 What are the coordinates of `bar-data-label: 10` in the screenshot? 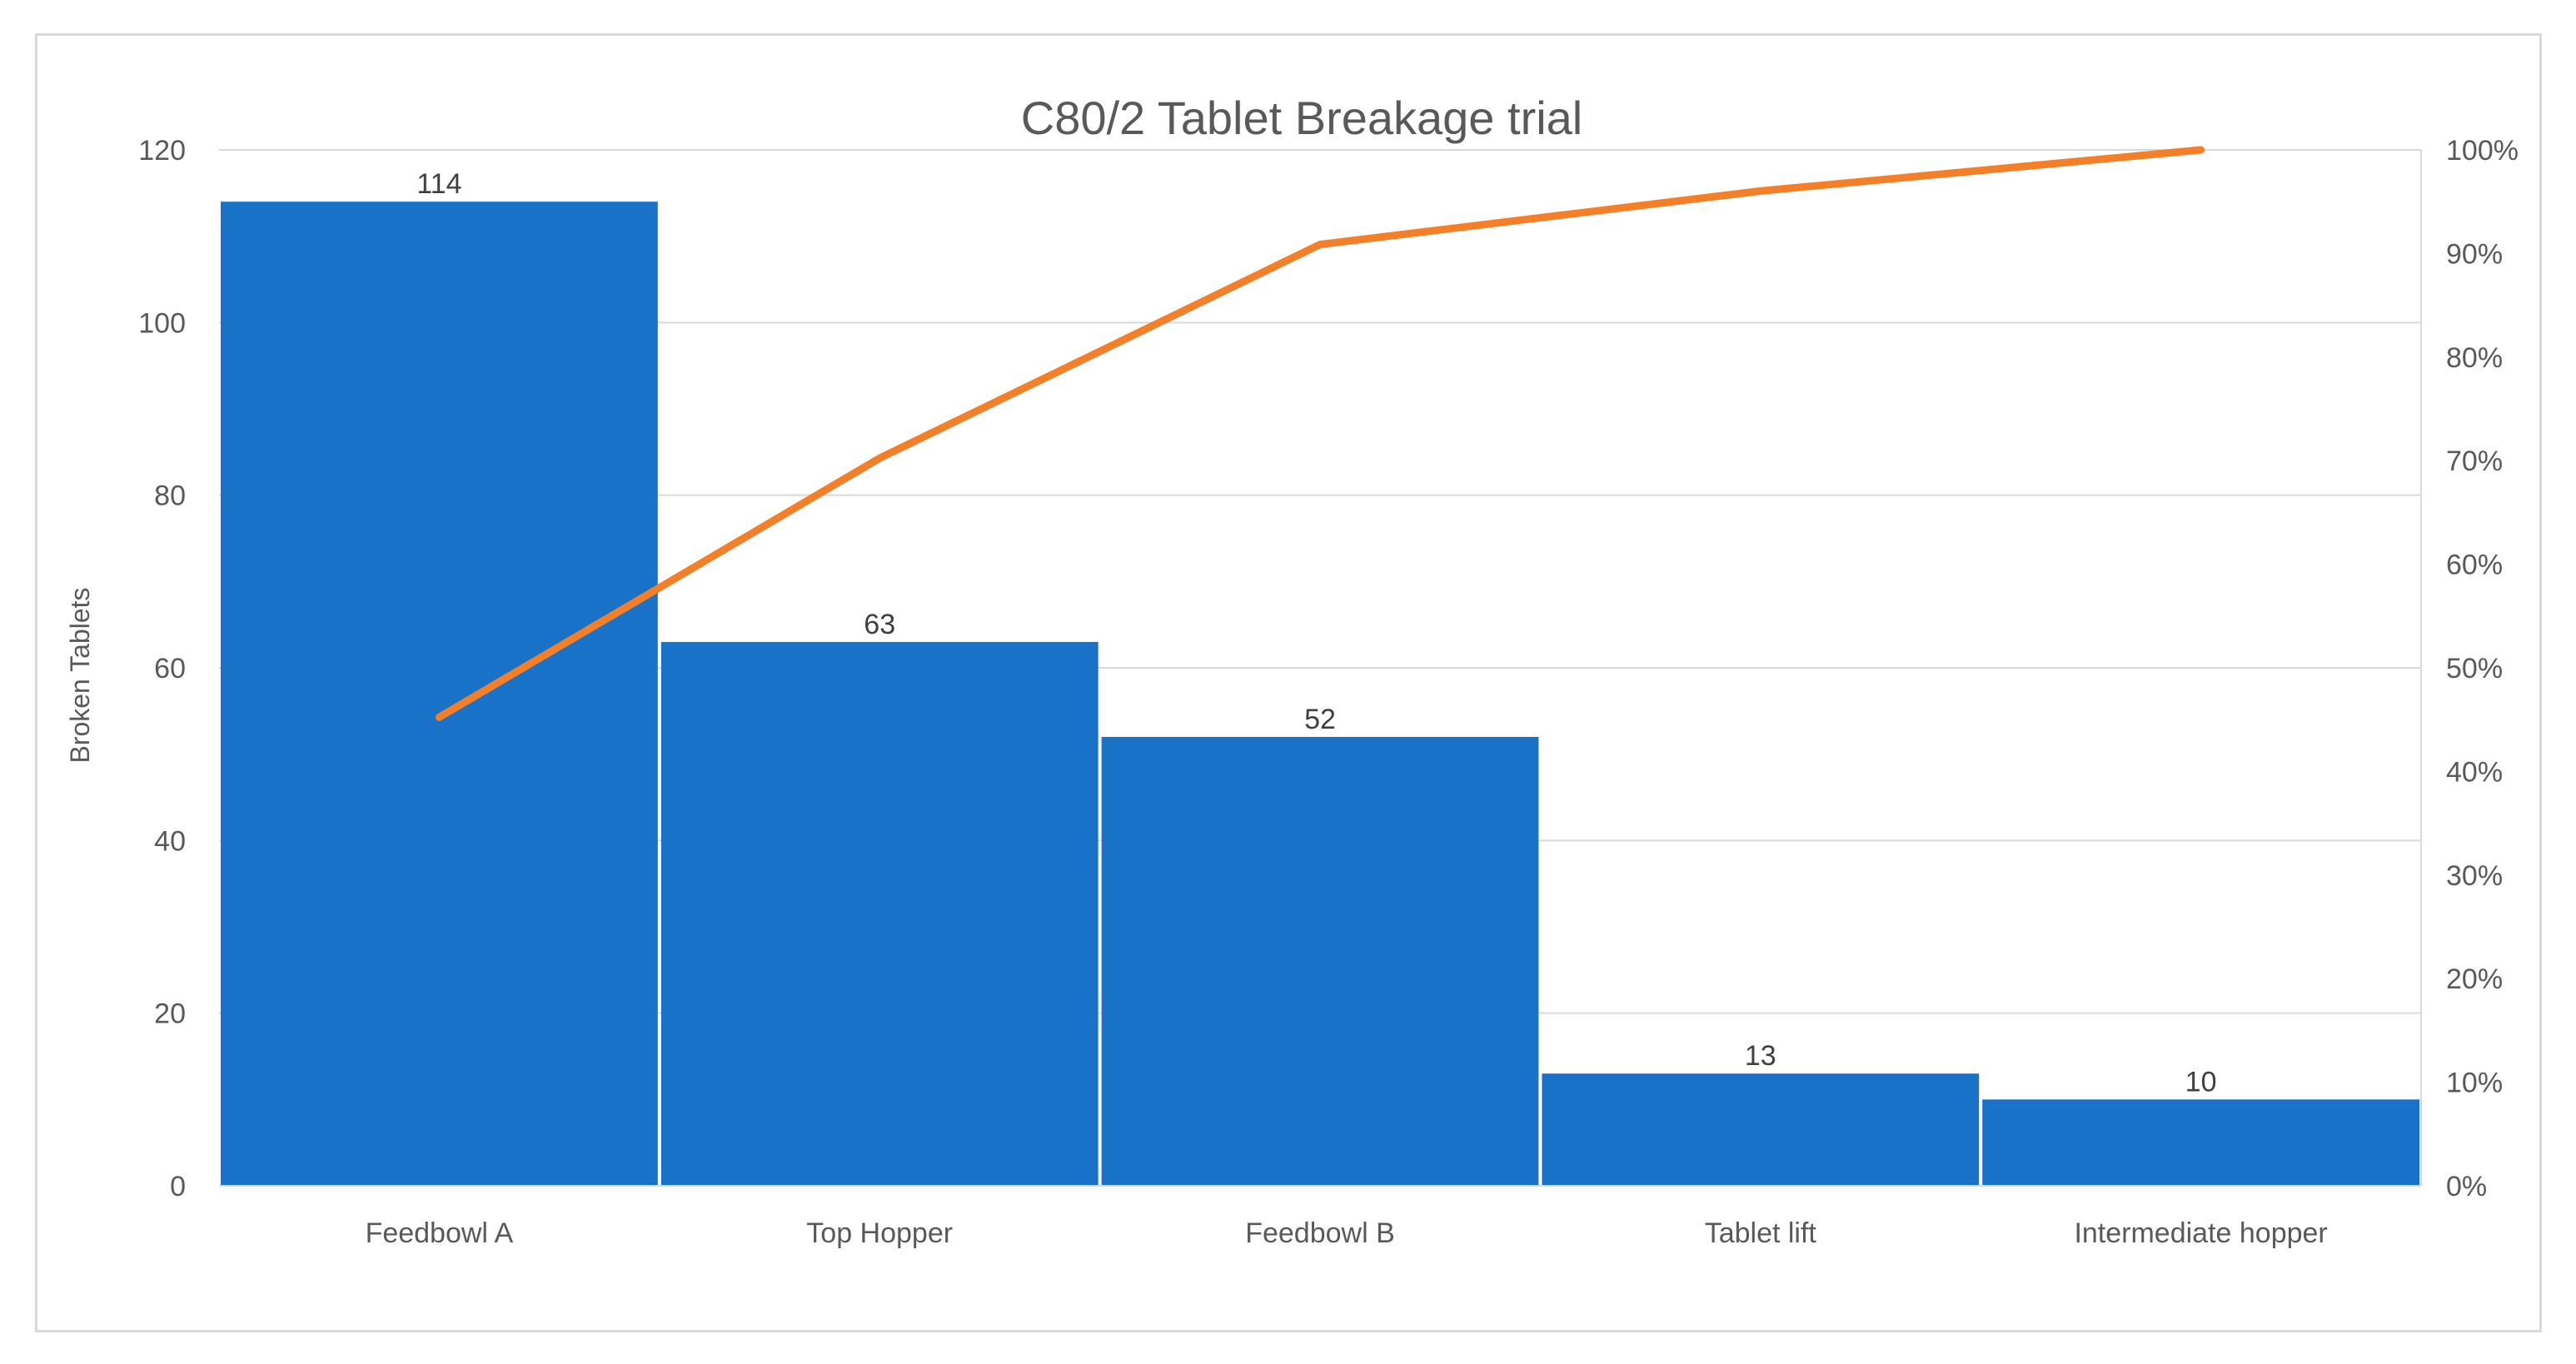 It's located at (2201, 1082).